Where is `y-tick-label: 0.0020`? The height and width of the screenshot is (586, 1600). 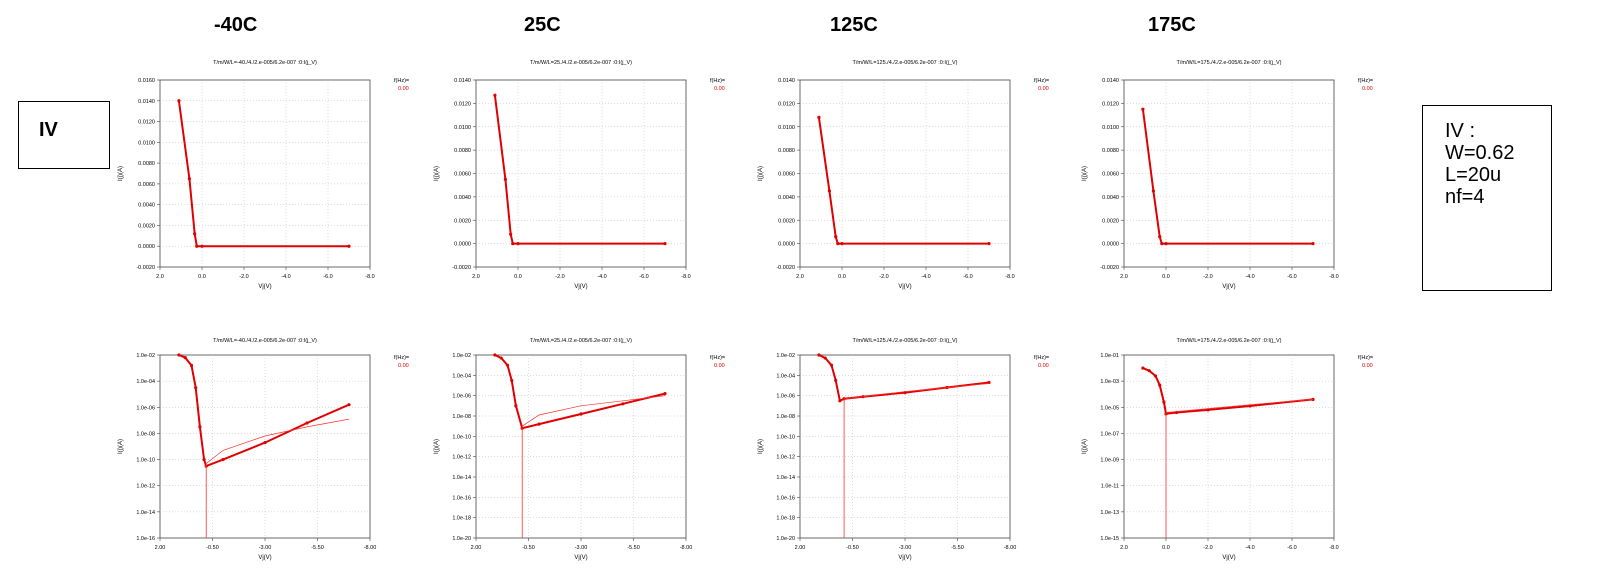
y-tick-label: 0.0020 is located at coordinates (1110, 221).